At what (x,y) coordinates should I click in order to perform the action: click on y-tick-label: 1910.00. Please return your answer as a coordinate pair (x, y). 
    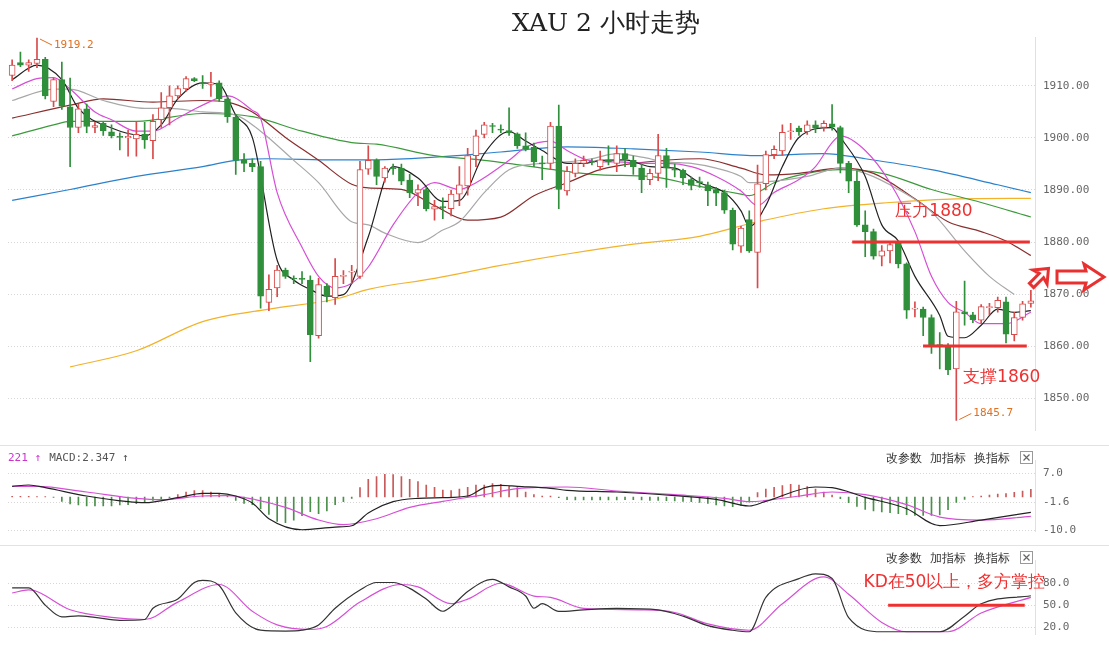
    Looking at the image, I should click on (1066, 85).